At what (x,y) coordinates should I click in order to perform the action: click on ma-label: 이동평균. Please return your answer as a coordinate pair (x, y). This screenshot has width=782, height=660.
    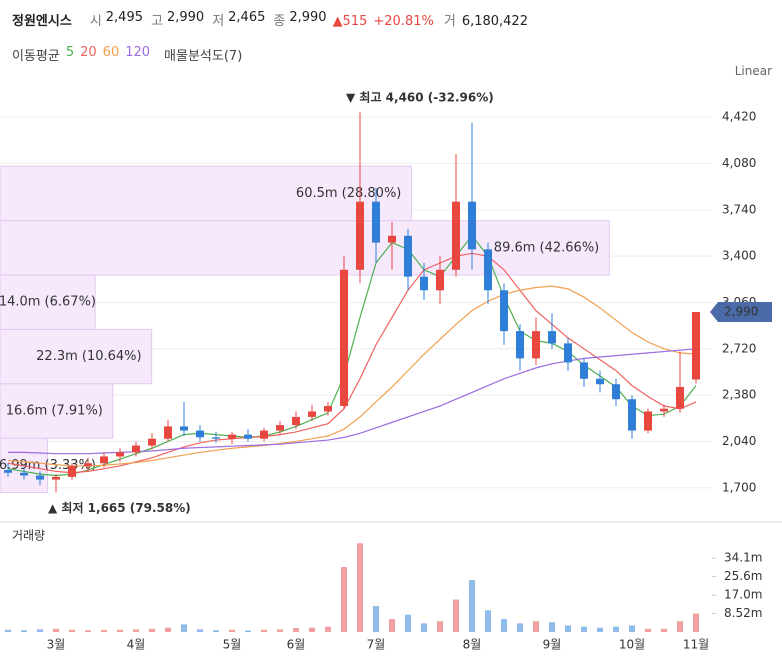
    Looking at the image, I should click on (36, 56).